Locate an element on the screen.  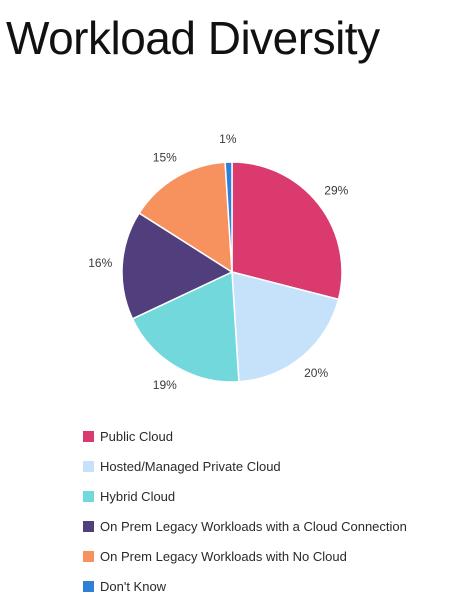
legend-label: On Prem Legacy Workloads with No Cloud is located at coordinates (223, 556).